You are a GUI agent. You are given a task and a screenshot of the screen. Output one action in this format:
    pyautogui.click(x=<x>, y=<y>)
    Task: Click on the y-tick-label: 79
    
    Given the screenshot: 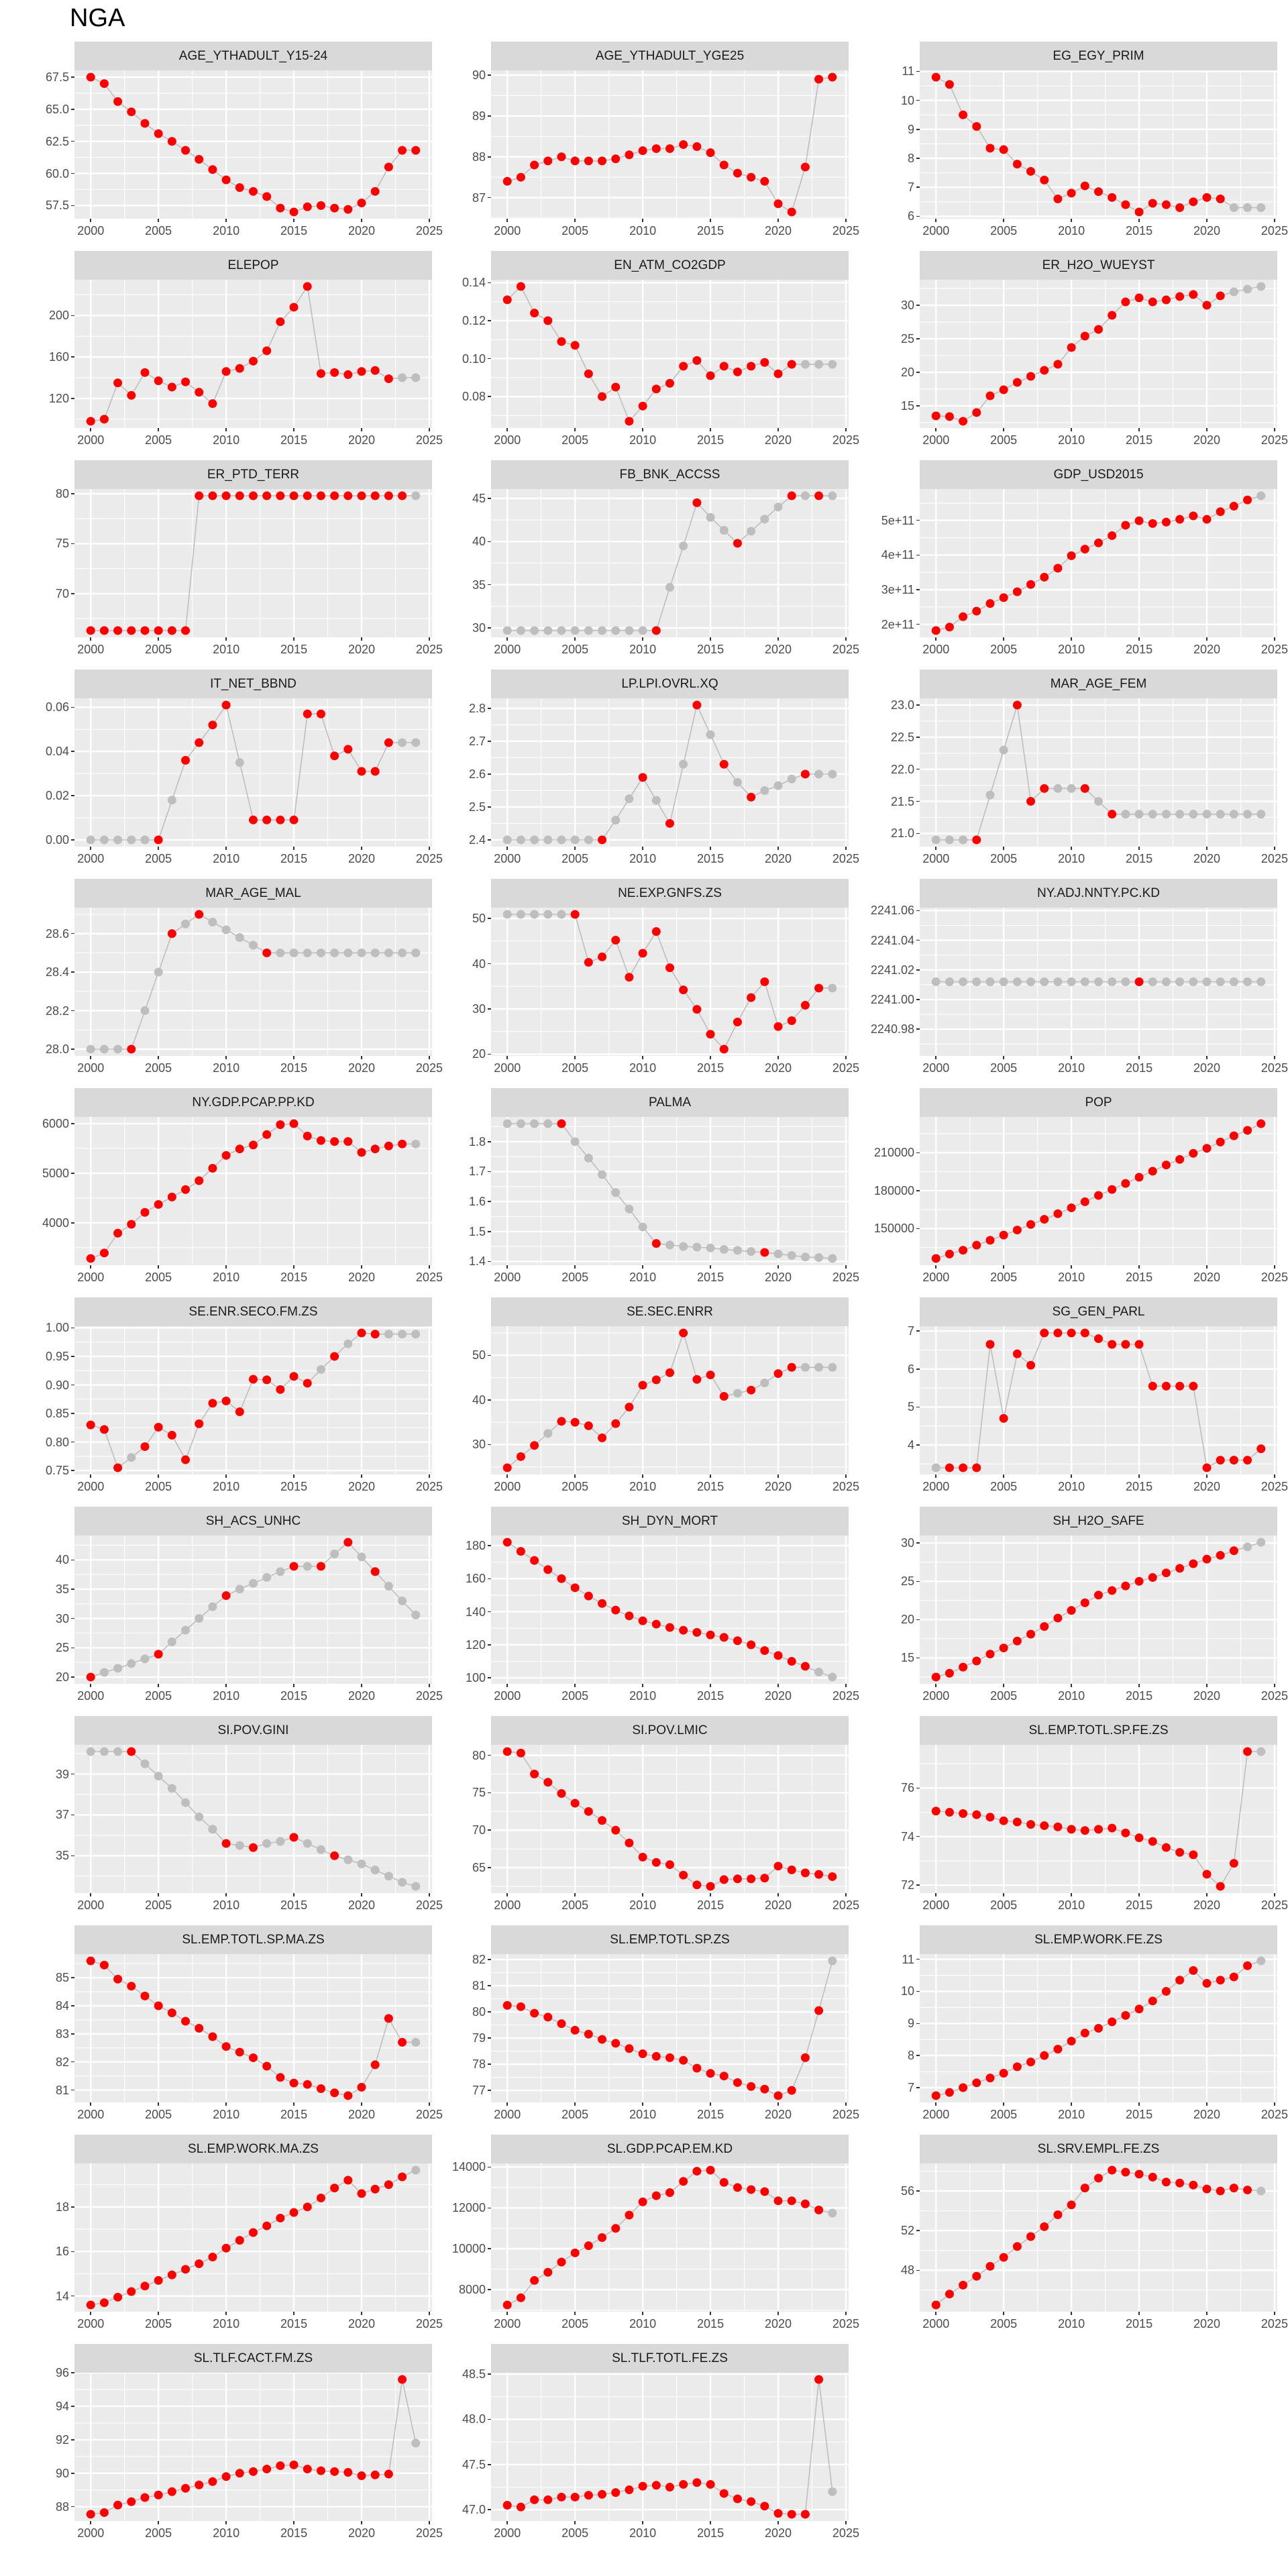 What is the action you would take?
    pyautogui.click(x=479, y=2038)
    